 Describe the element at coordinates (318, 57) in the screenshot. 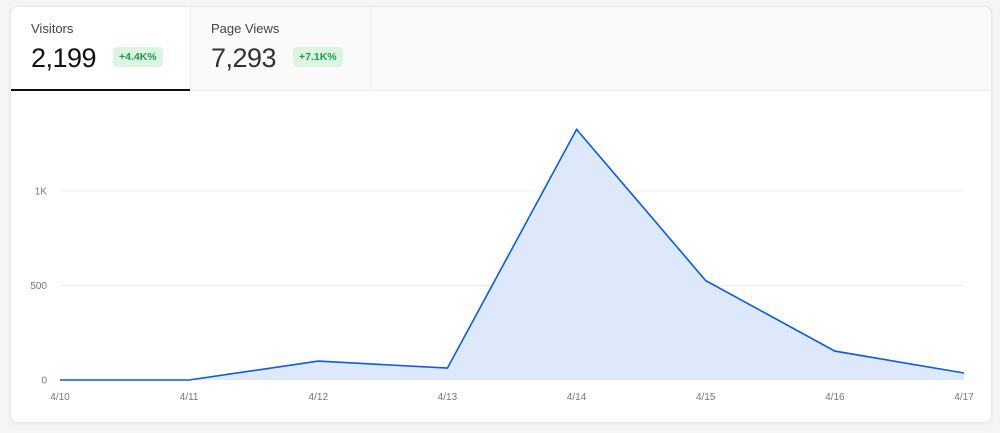

I see `change-badge: +7.1K%` at that location.